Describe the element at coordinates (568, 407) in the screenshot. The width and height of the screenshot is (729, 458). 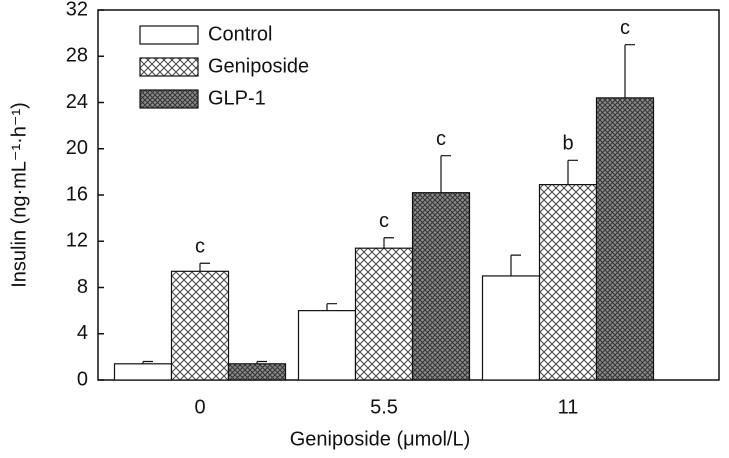
I see `x-tick-label: 11` at that location.